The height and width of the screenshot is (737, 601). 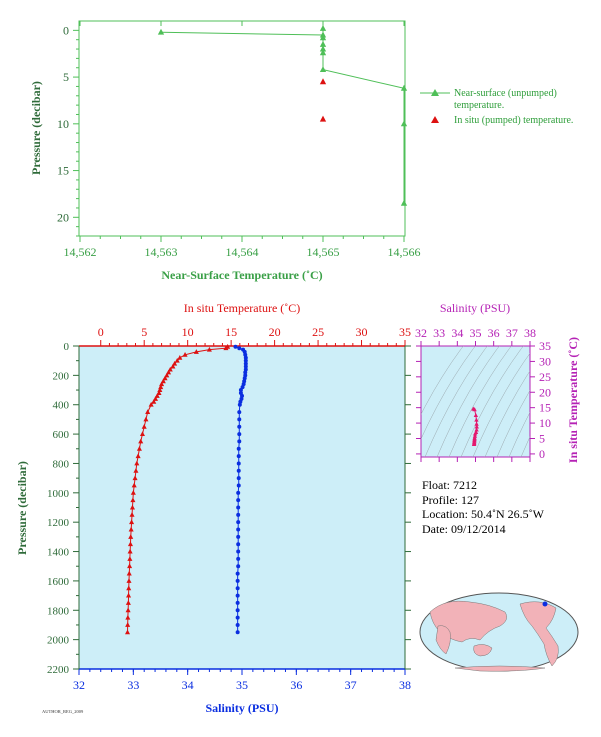 What do you see at coordinates (362, 332) in the screenshot?
I see `profile-temperature-tick-label: 30` at bounding box center [362, 332].